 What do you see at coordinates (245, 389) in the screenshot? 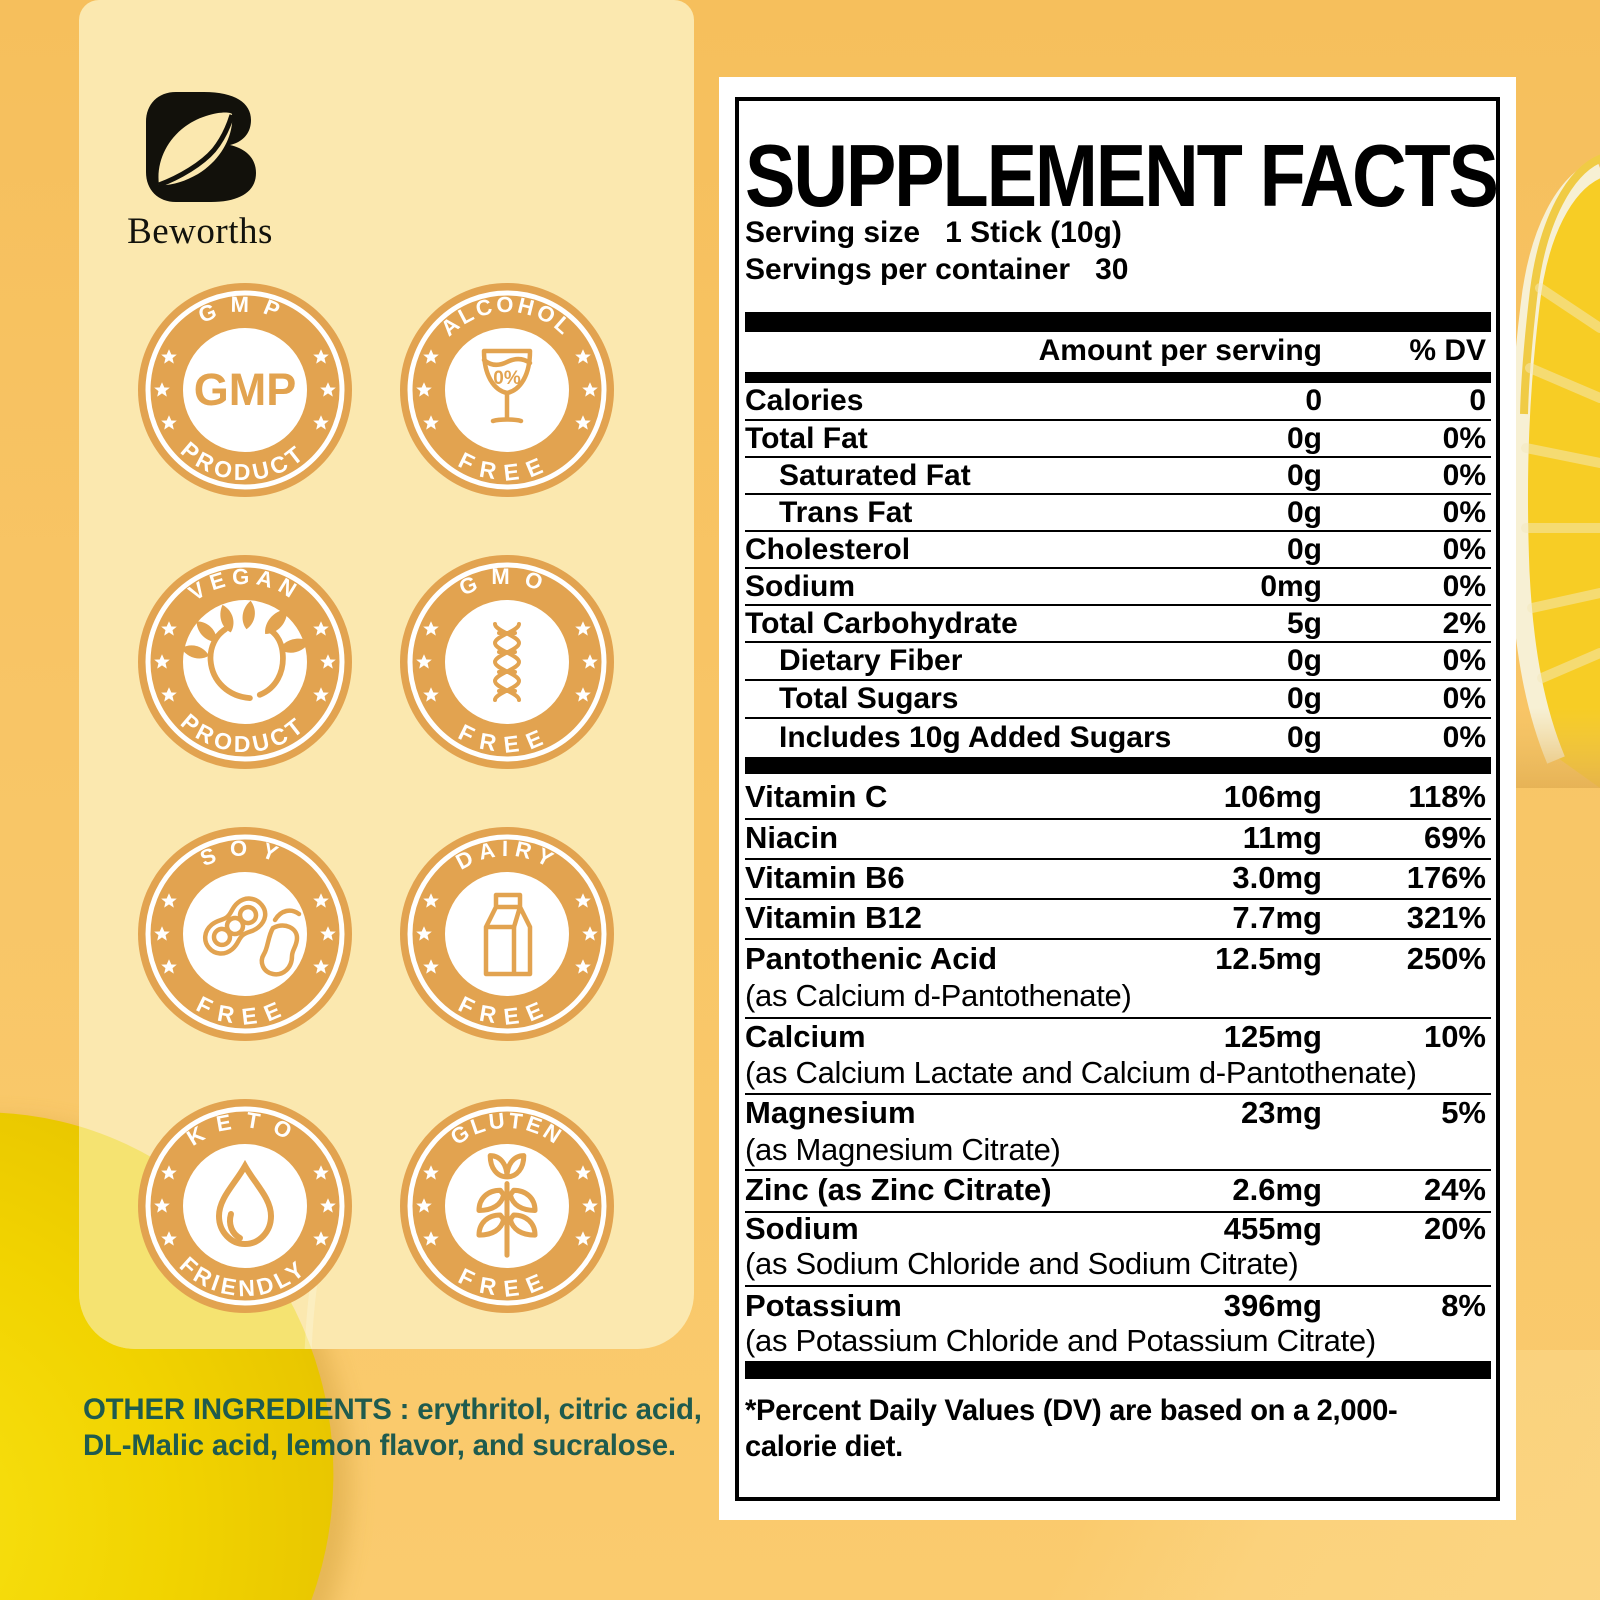
I see `svg-text: GMP` at bounding box center [245, 389].